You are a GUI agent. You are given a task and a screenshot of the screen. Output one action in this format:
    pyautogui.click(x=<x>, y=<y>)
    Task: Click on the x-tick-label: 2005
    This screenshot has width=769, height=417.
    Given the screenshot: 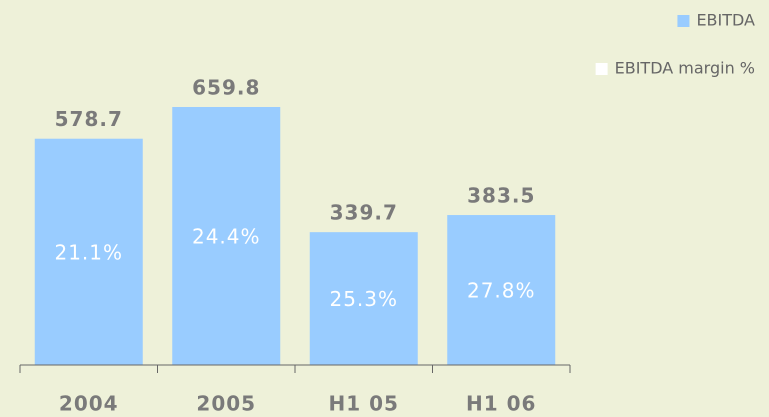 What is the action you would take?
    pyautogui.click(x=226, y=404)
    